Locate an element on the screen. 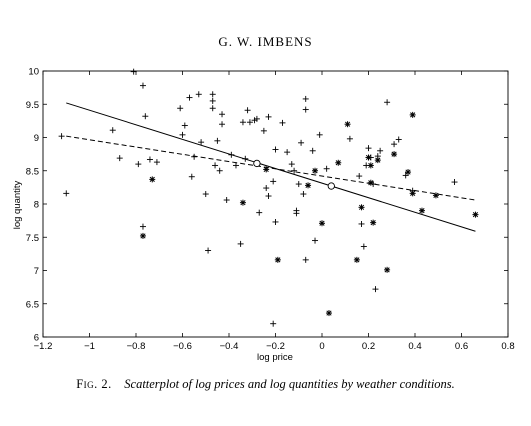 This screenshot has height=426, width=531. x-tick-label: −0.8 is located at coordinates (136, 346).